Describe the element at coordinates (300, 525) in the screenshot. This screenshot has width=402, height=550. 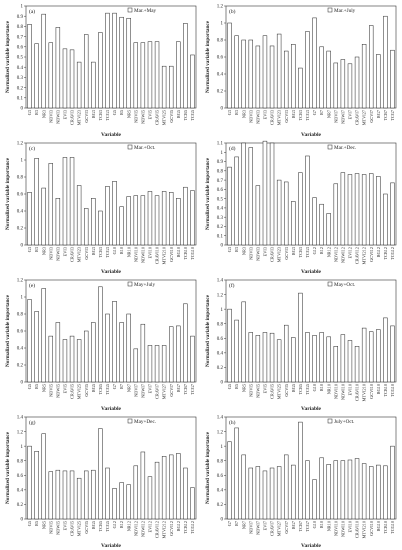
I see `x-tick-label: TCB7` at that location.